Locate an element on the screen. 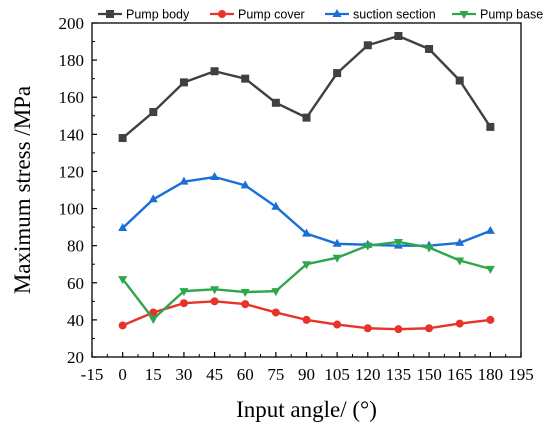 Image resolution: width=550 pixels, height=430 pixels. x-tick-label: 180 is located at coordinates (491, 374).